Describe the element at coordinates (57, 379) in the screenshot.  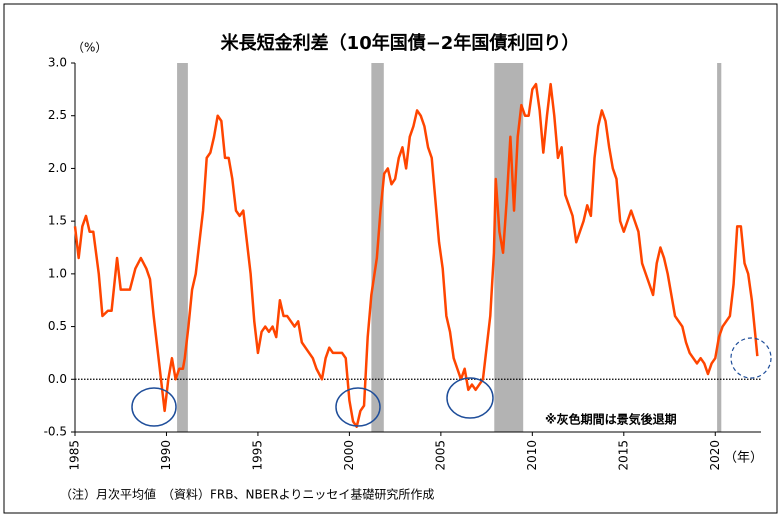
I see `y-tick-label: 0.0` at that location.